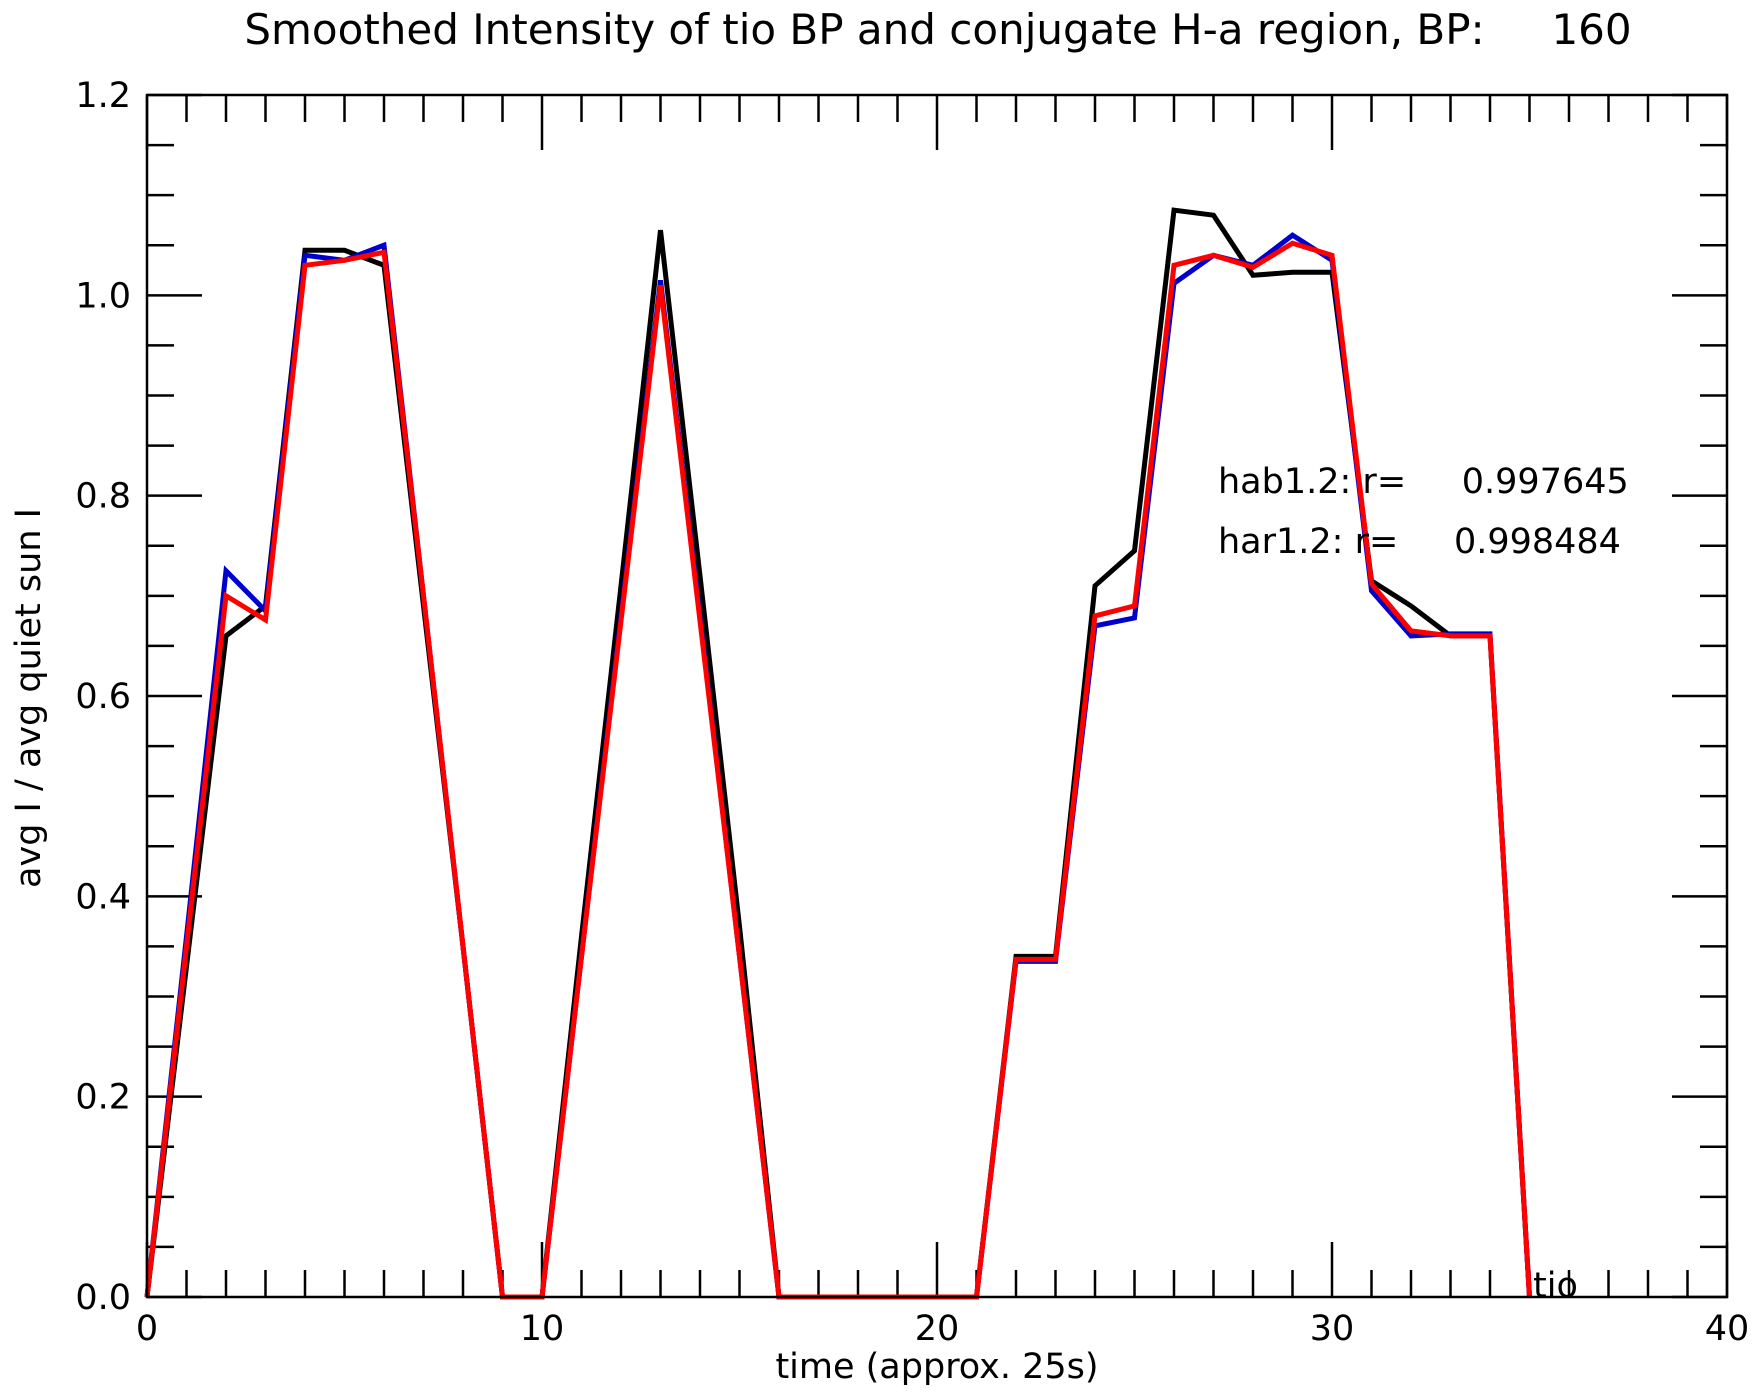 This screenshot has width=1754, height=1392. I want to click on y-tick-label: 0.6, so click(103, 697).